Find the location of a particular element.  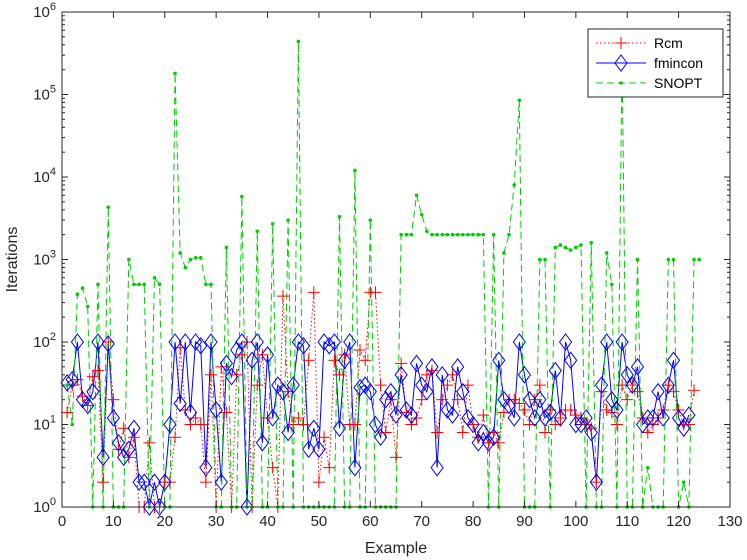

x-tick-label: 60 is located at coordinates (370, 521).